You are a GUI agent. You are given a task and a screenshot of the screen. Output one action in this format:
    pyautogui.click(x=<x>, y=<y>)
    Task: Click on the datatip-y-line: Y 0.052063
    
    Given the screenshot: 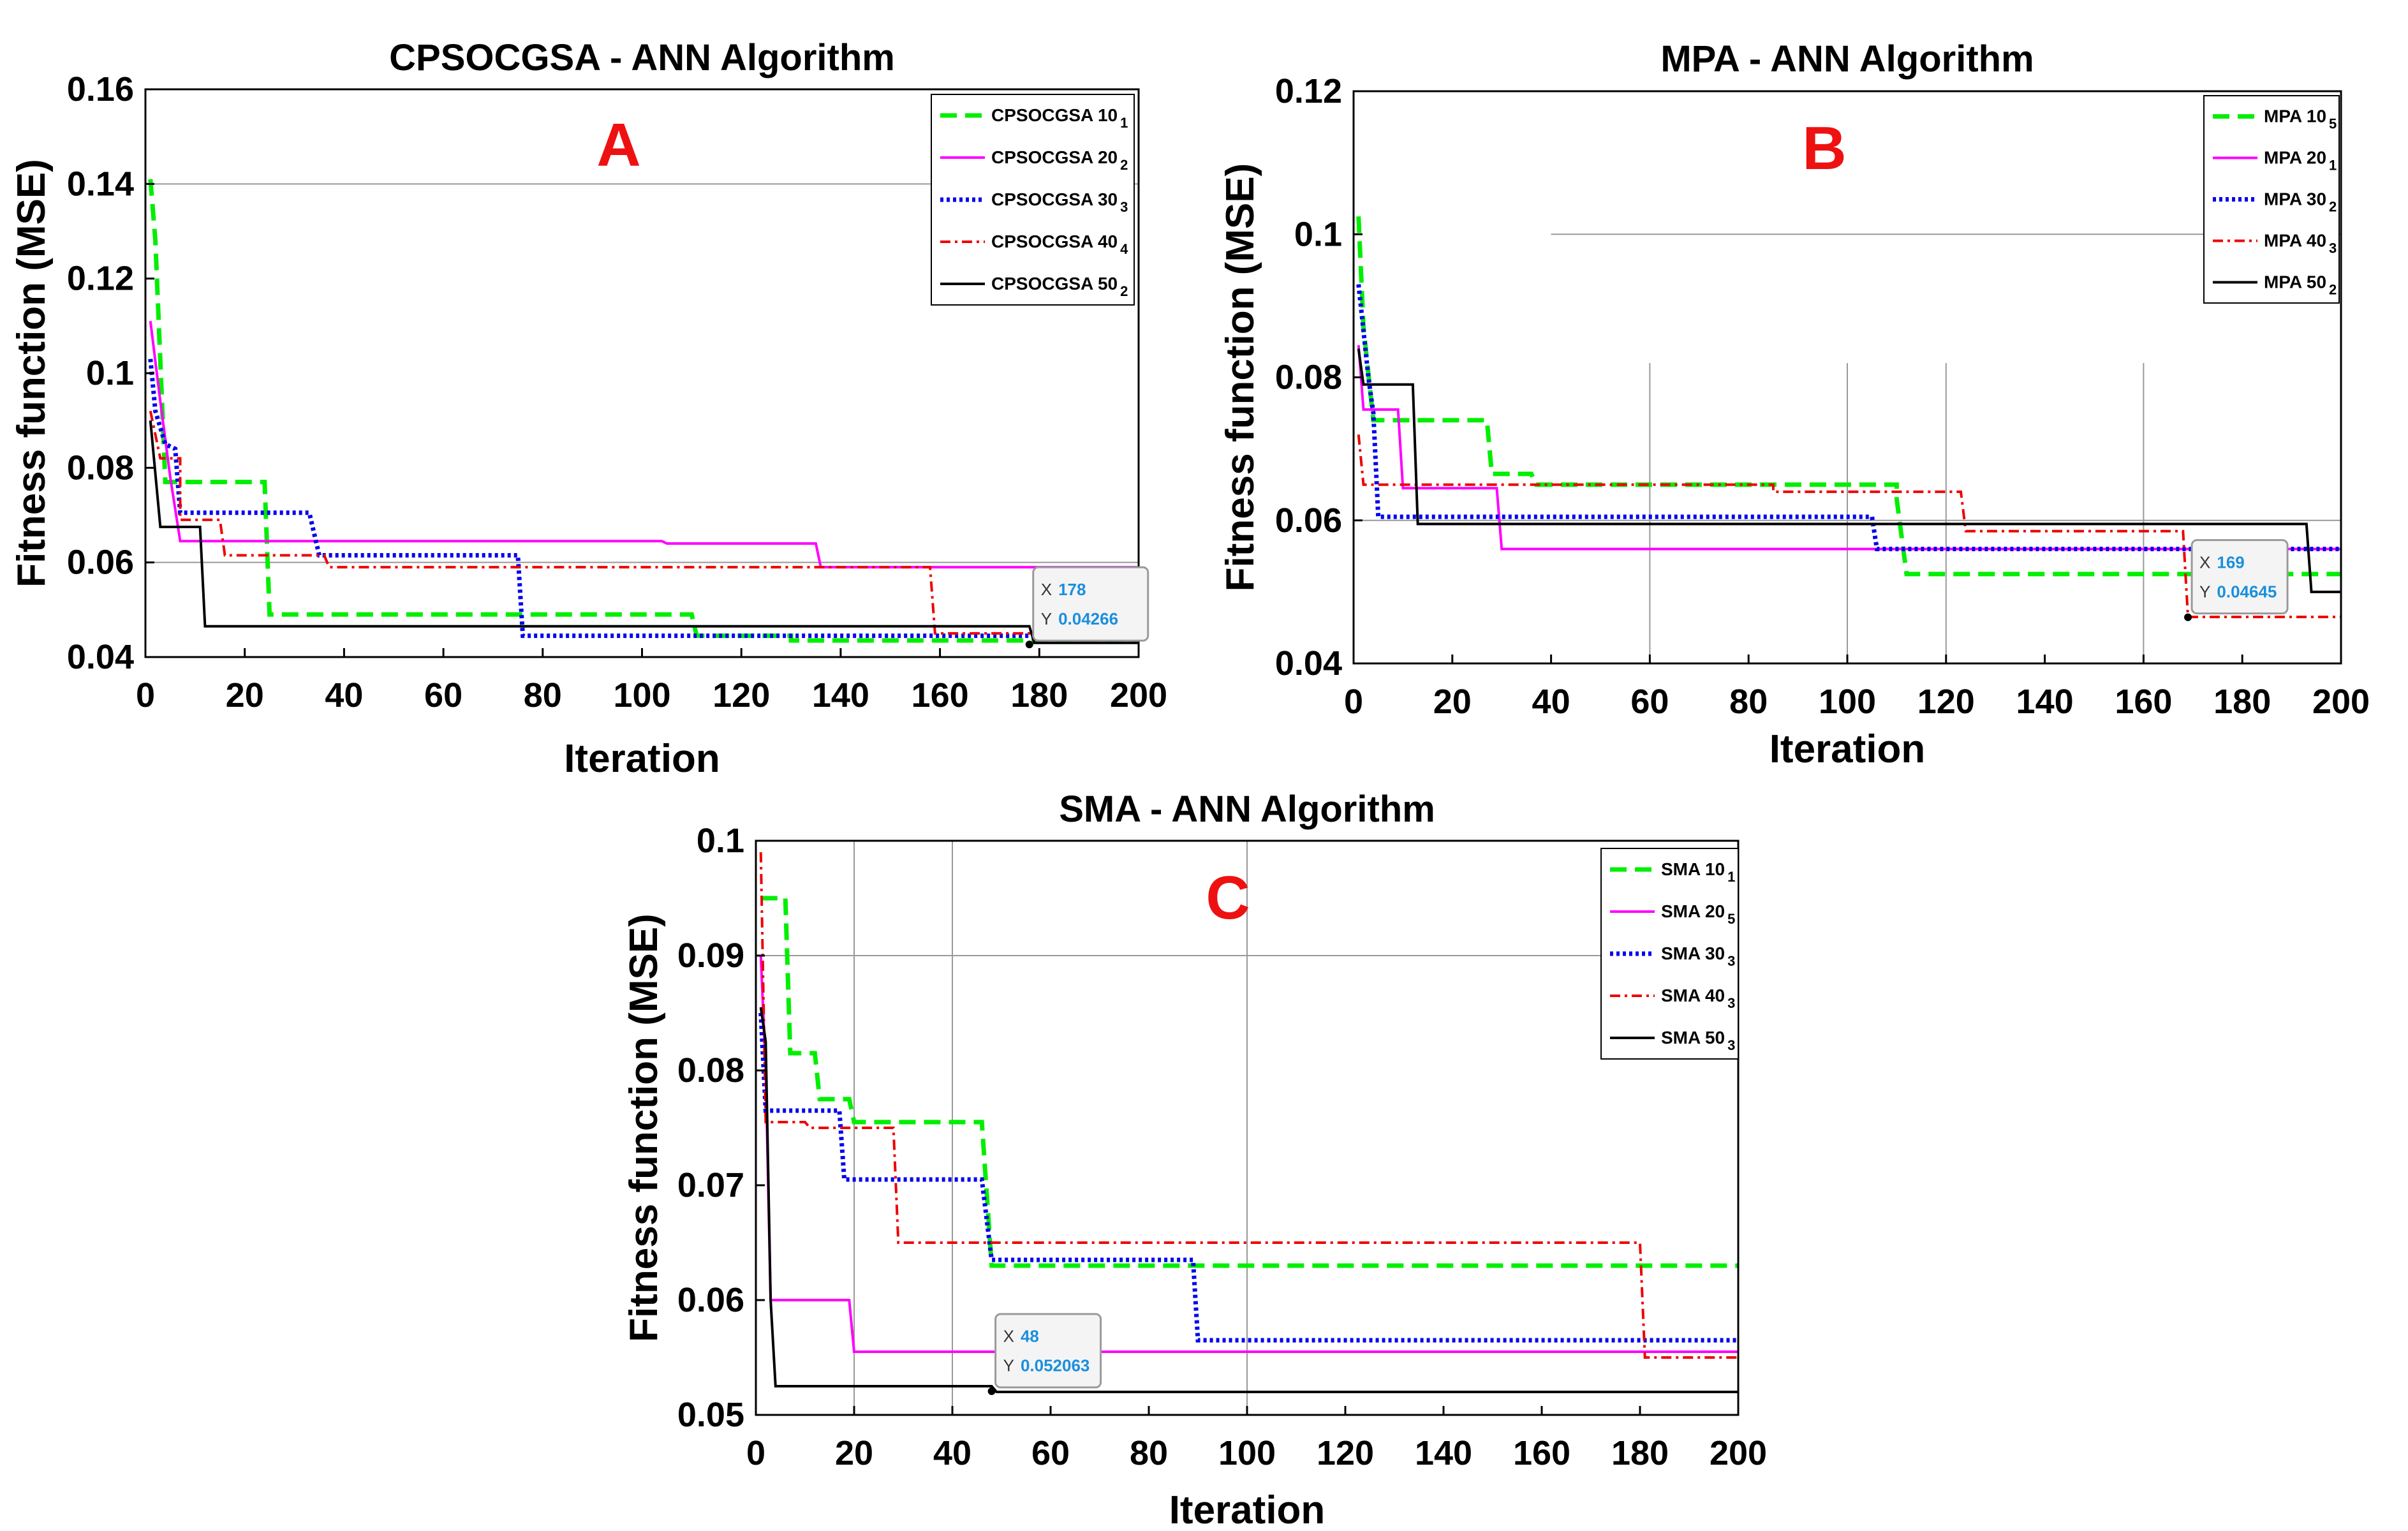 What is the action you would take?
    pyautogui.click(x=1046, y=1365)
    